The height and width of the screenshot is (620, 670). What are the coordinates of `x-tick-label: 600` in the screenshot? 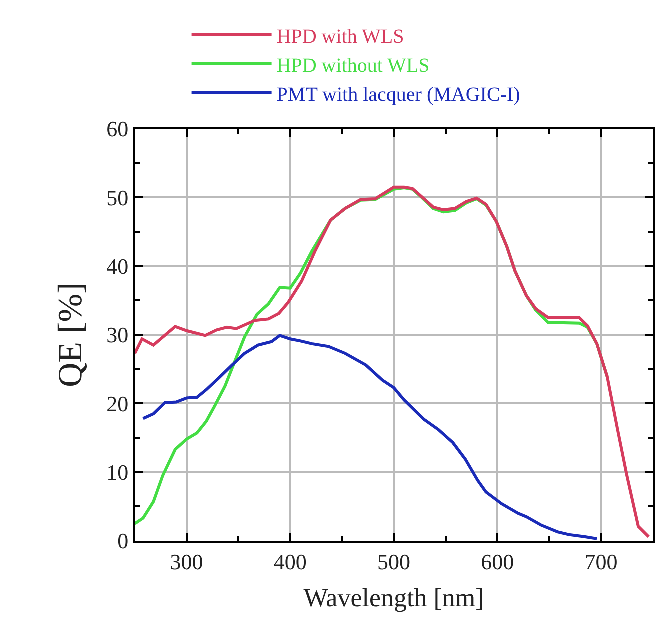 It's located at (497, 561).